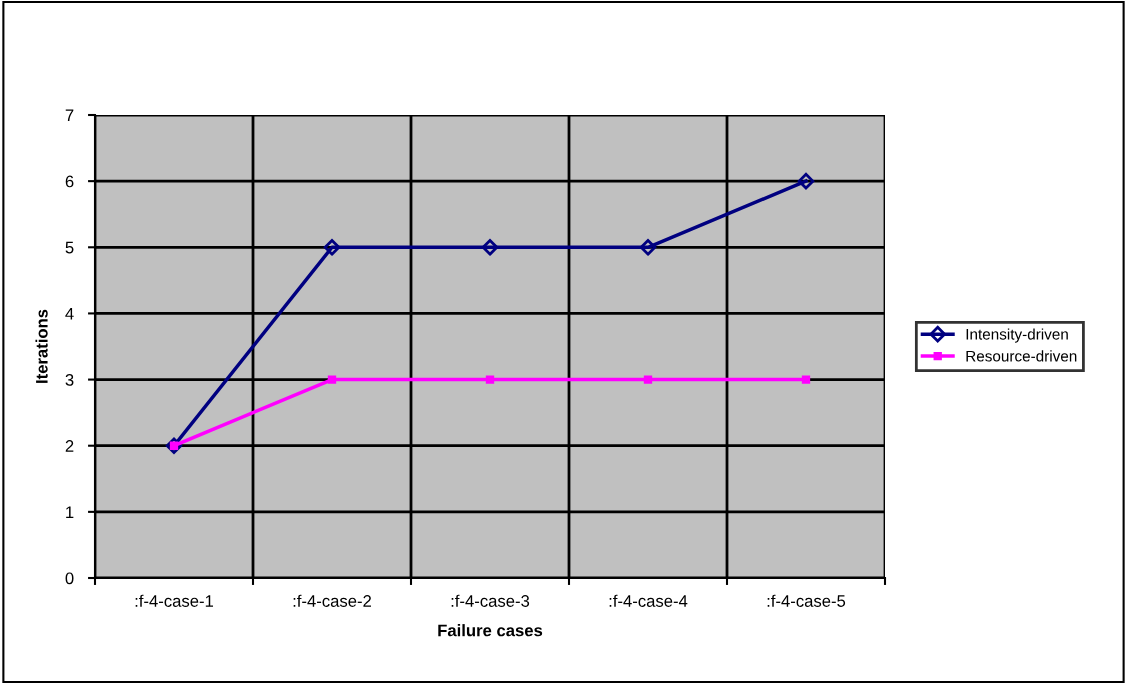 The height and width of the screenshot is (684, 1127). What do you see at coordinates (1021, 356) in the screenshot?
I see `legend-label: Resource-driven` at bounding box center [1021, 356].